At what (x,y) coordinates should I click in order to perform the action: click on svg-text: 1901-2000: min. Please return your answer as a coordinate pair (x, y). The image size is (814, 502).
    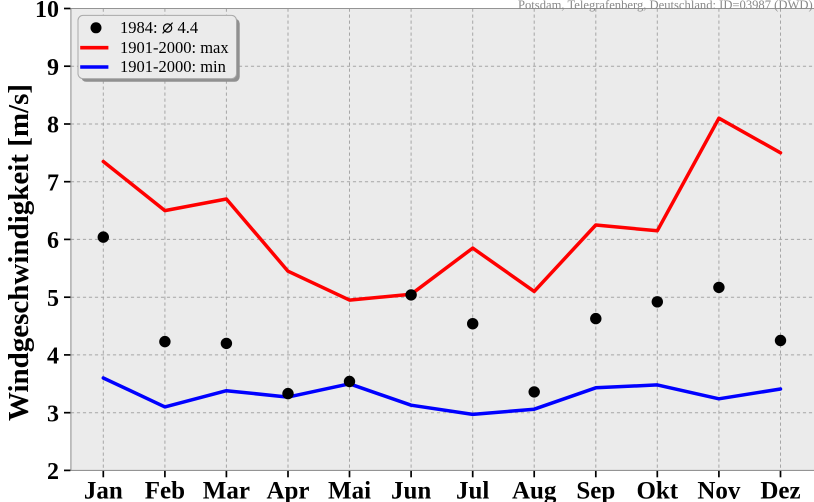
    Looking at the image, I should click on (173, 66).